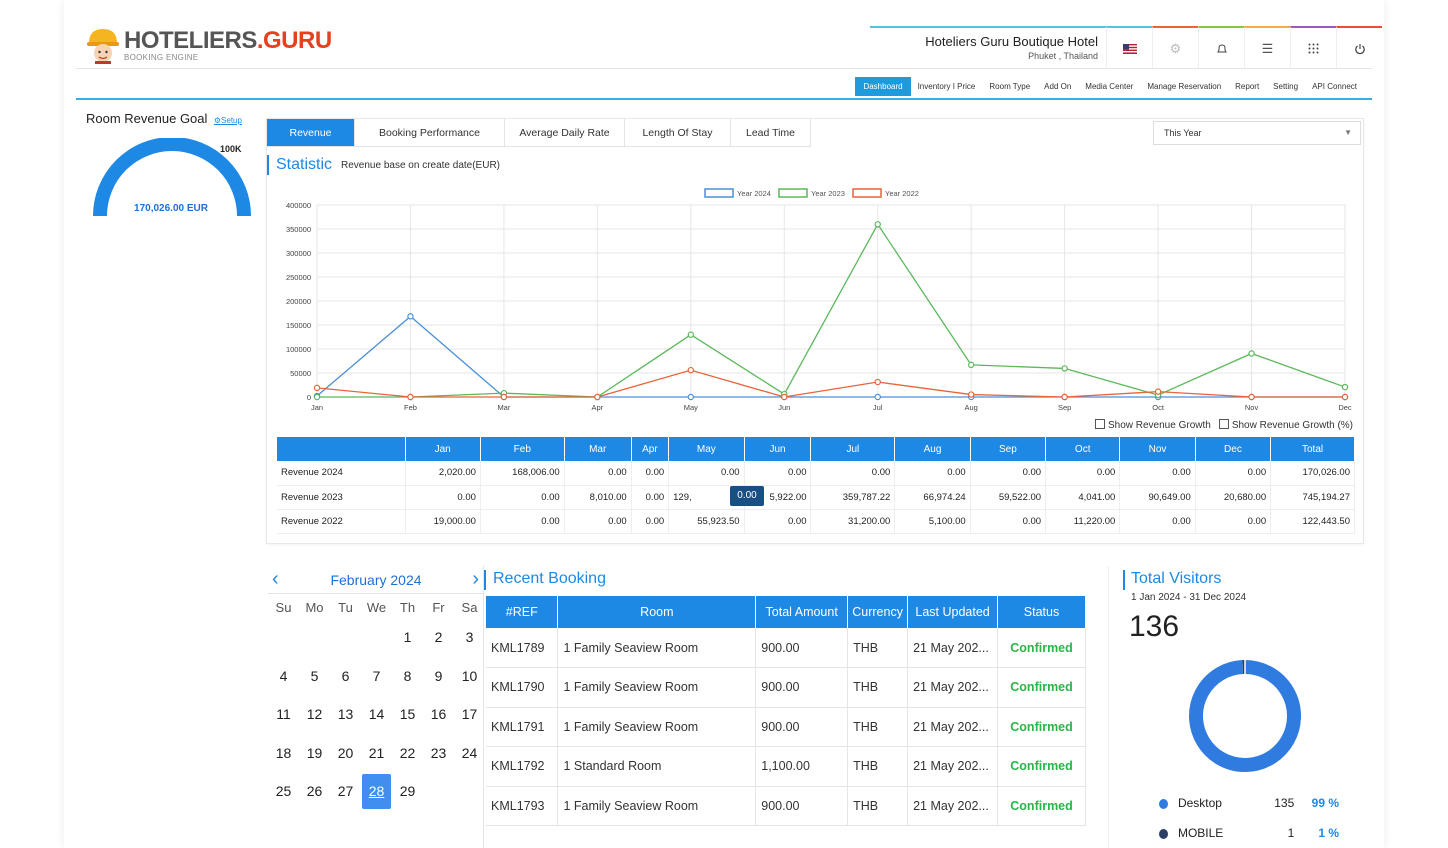 This screenshot has height=848, width=1448. What do you see at coordinates (853, 497) in the screenshot?
I see `revenue-cell: 359,787.22` at bounding box center [853, 497].